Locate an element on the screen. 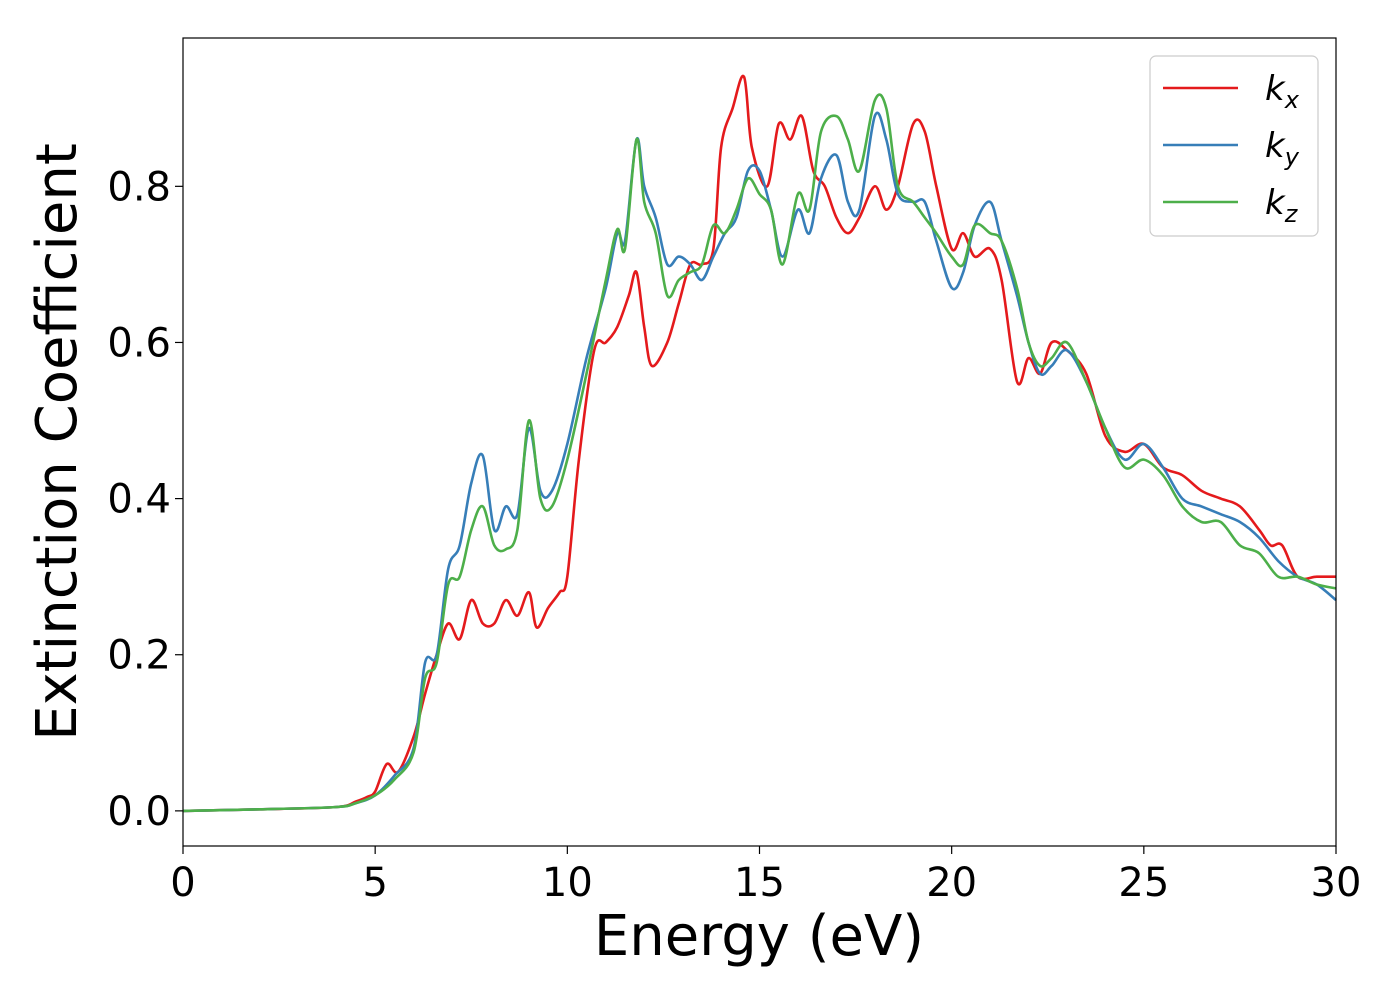  y-tick-label: 0.2 is located at coordinates (139, 656).